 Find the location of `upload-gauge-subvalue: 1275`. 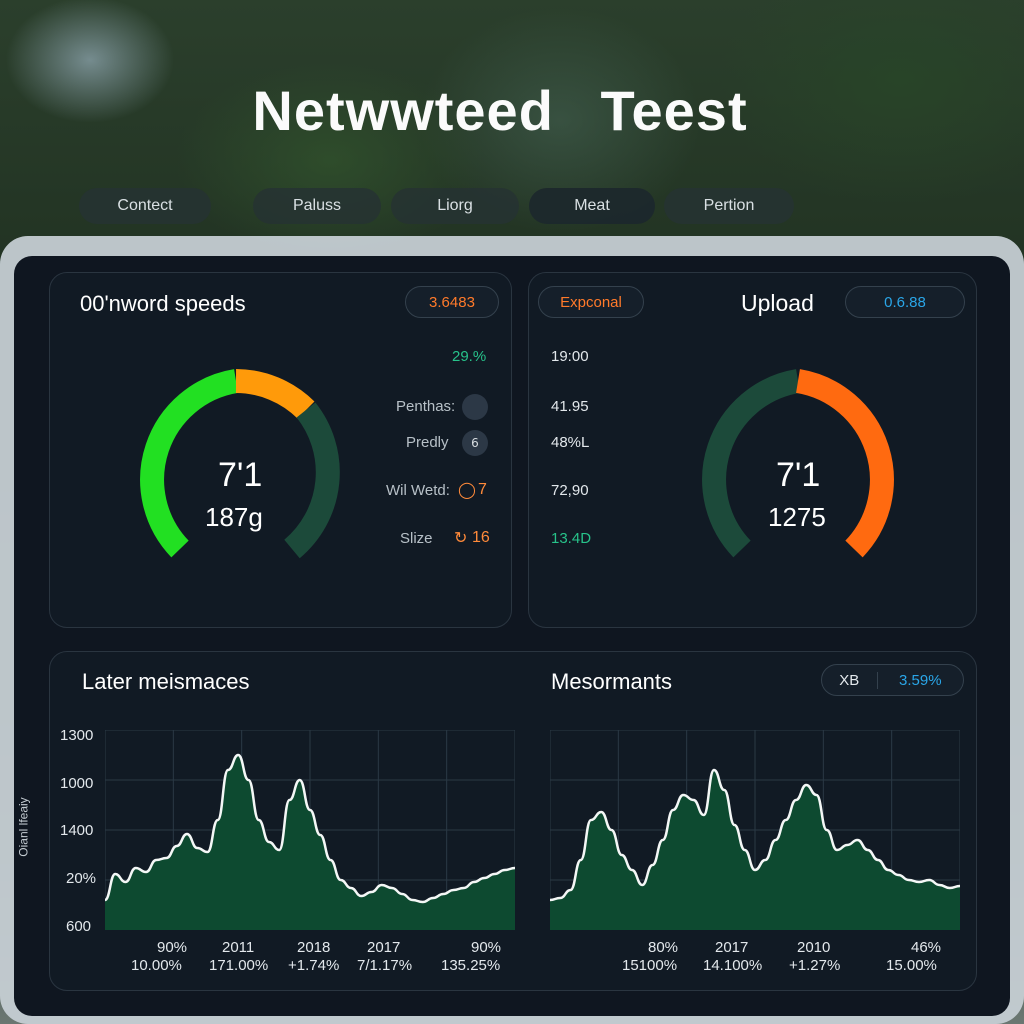

upload-gauge-subvalue: 1275 is located at coordinates (797, 517).